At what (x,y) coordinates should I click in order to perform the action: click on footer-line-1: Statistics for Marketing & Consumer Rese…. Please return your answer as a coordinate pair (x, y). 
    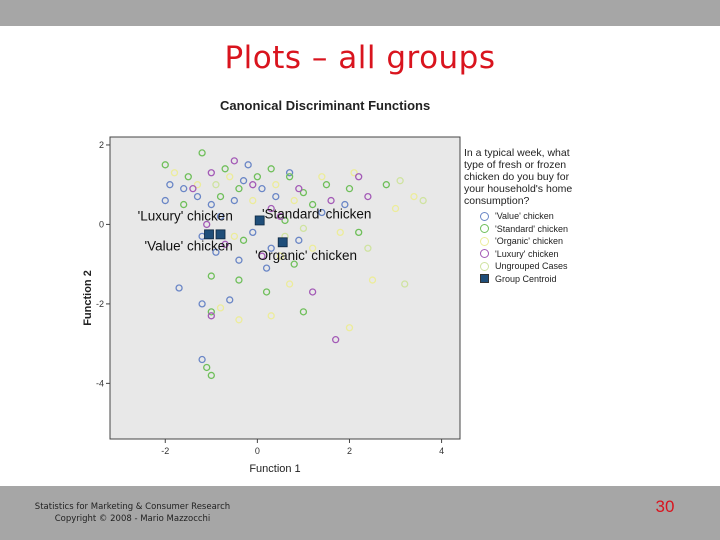
    Looking at the image, I should click on (132, 507).